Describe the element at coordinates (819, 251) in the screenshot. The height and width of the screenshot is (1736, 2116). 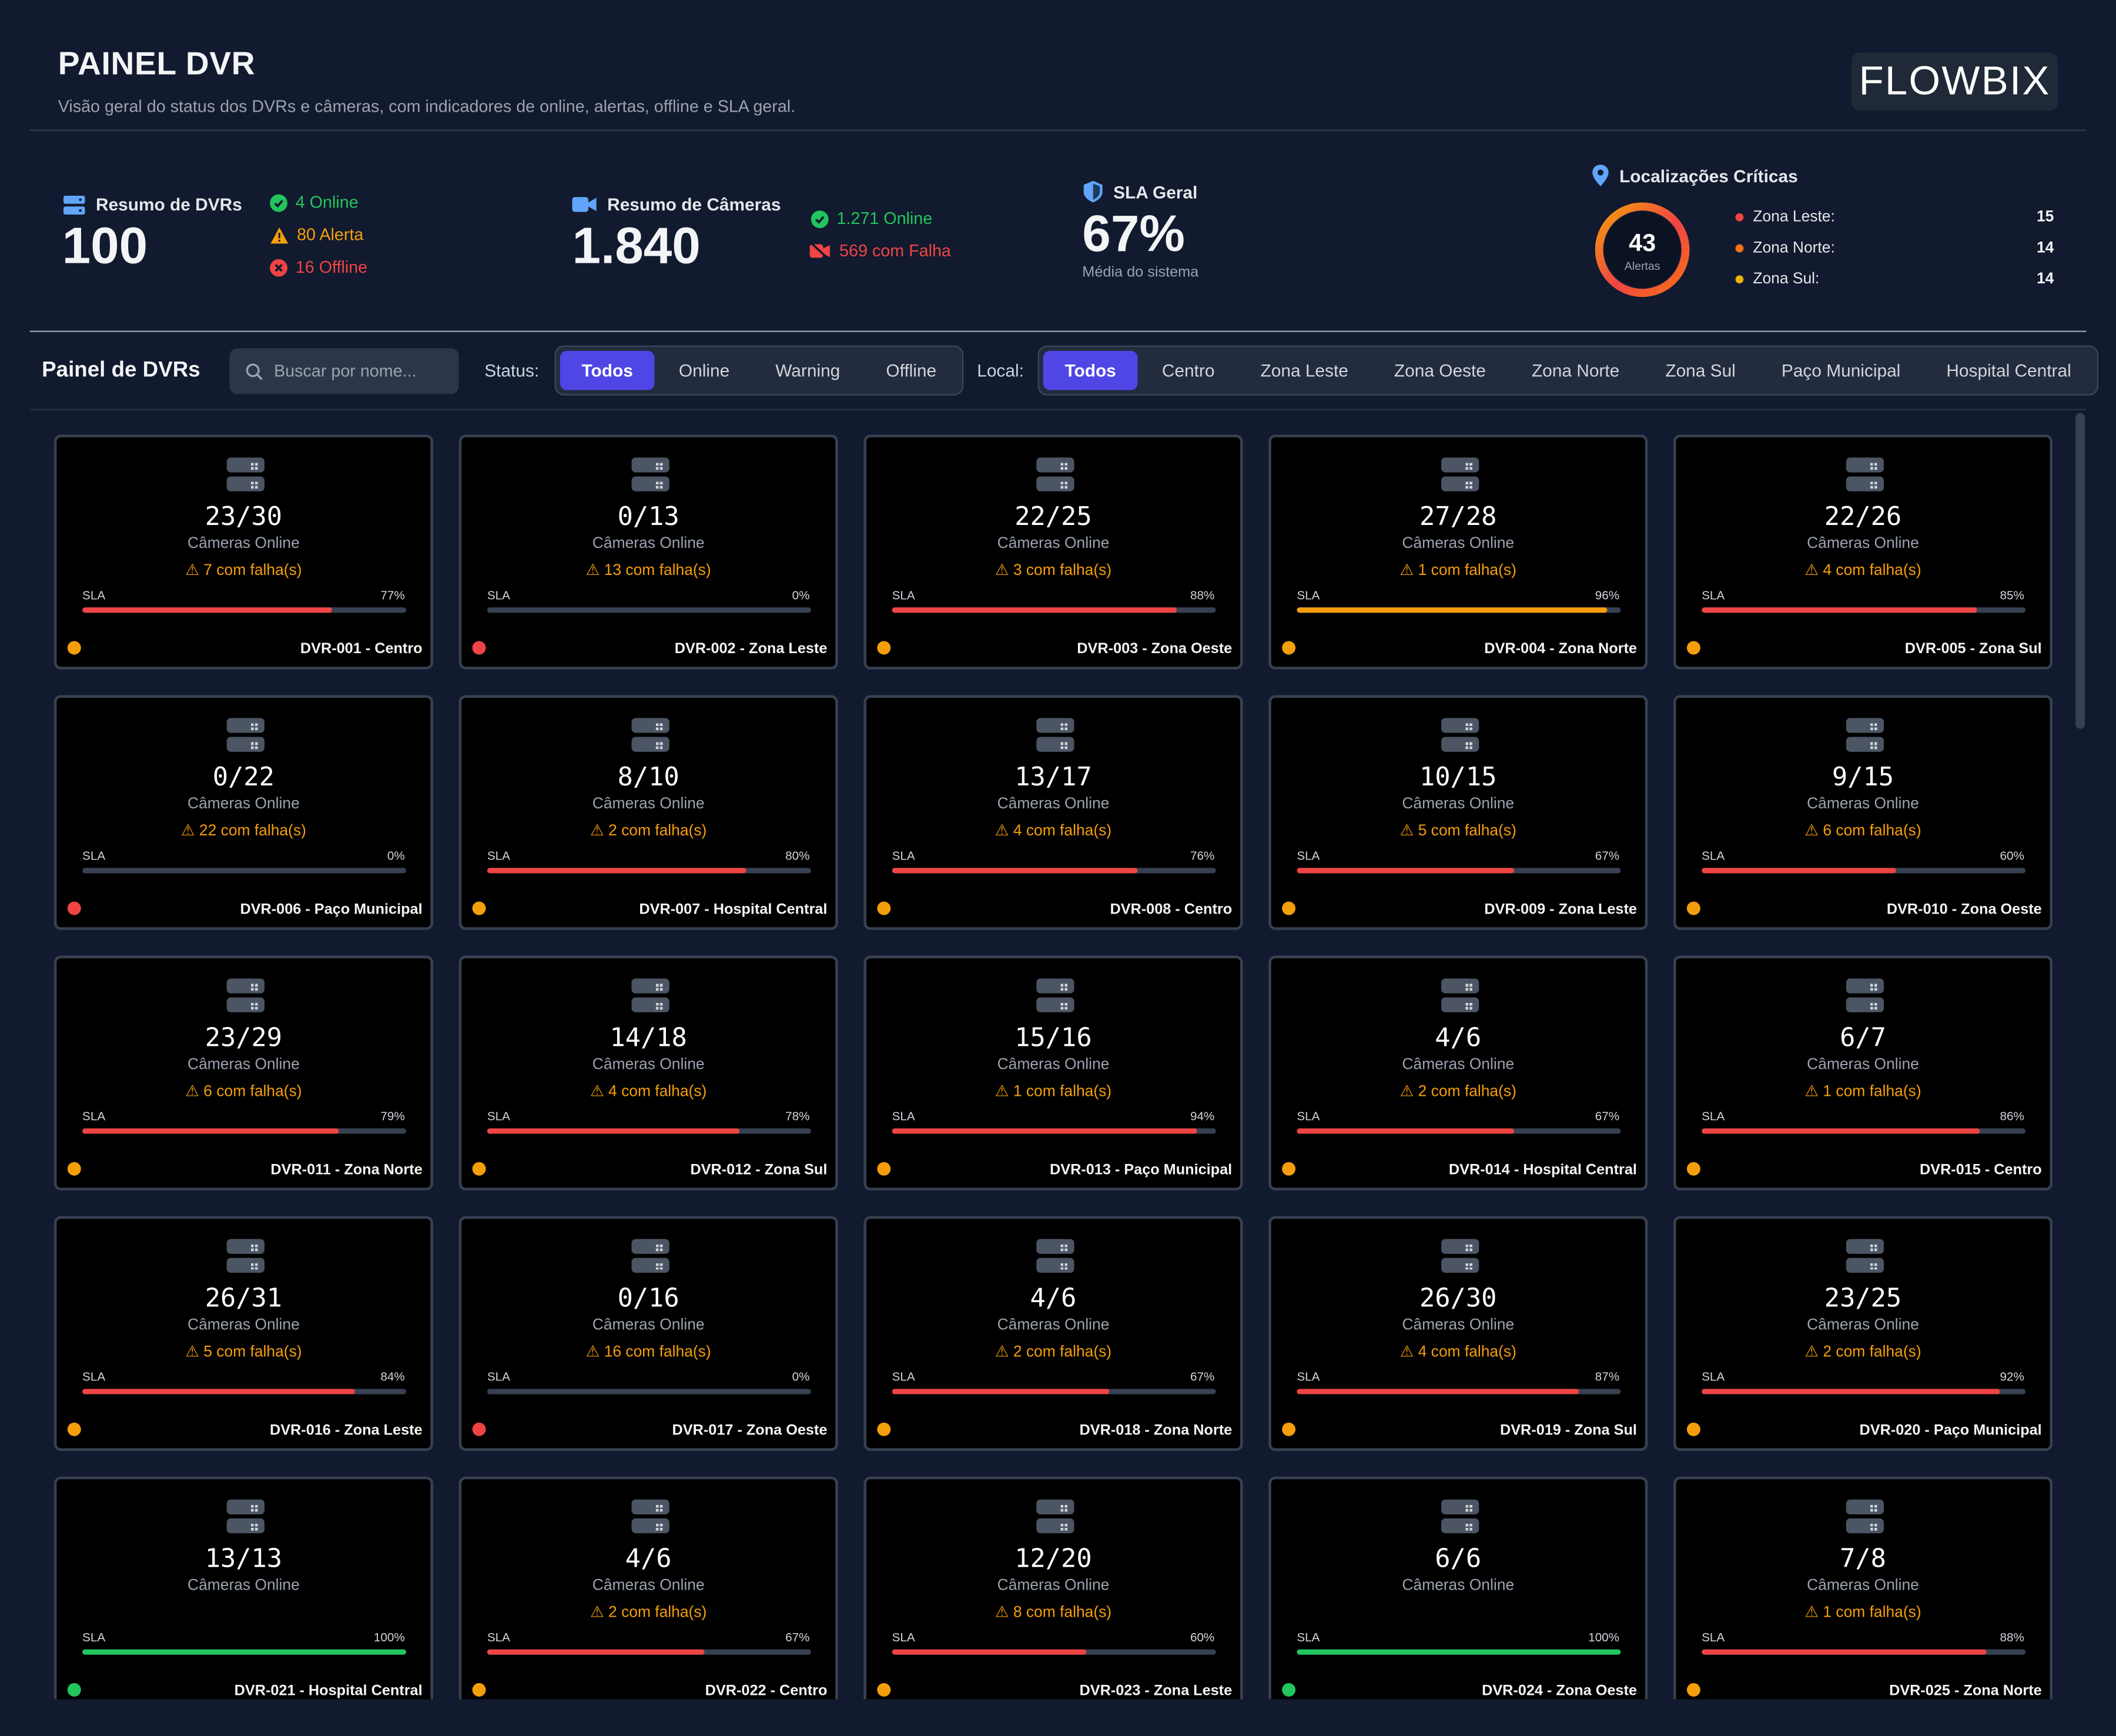
I see `video-off-icon` at that location.